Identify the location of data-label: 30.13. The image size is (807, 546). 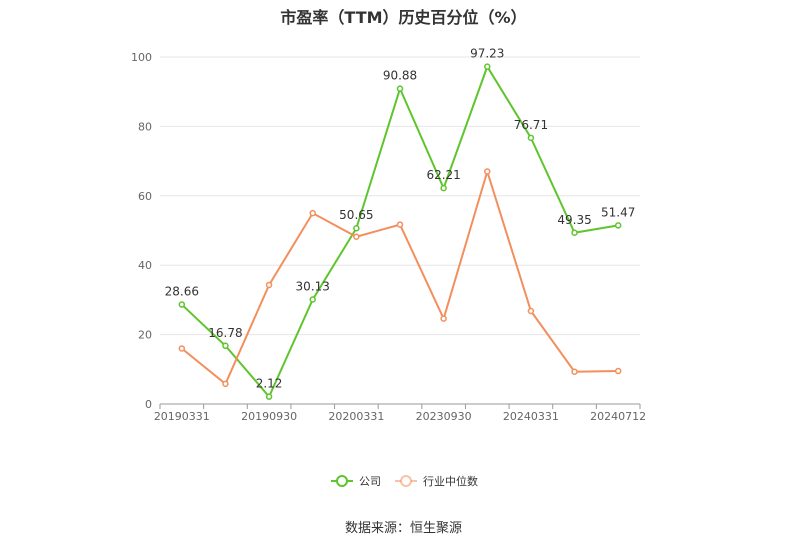
(313, 286).